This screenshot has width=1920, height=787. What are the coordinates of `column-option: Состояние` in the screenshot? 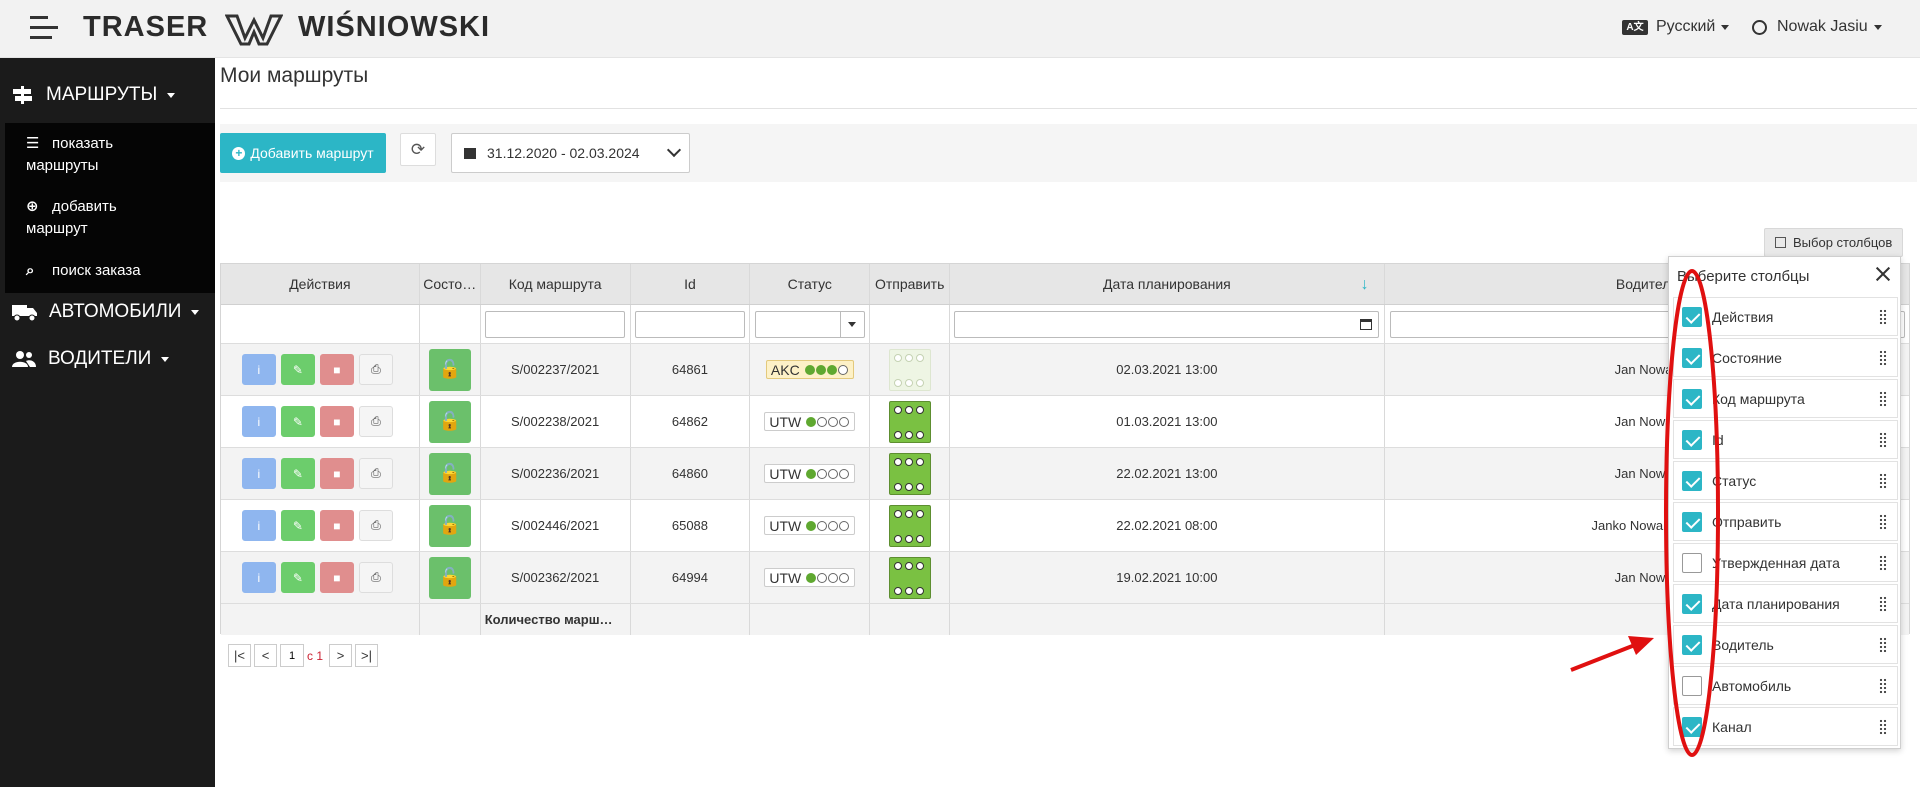 It's located at (1785, 357).